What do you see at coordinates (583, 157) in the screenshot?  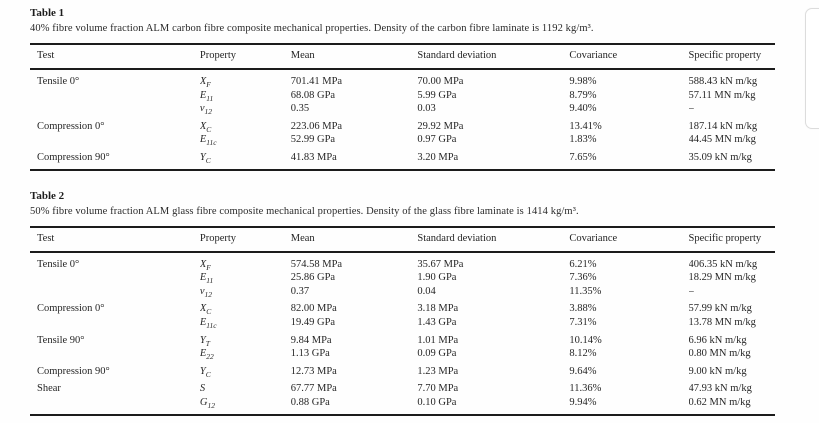 I see `cell-covariance: 7.65%` at bounding box center [583, 157].